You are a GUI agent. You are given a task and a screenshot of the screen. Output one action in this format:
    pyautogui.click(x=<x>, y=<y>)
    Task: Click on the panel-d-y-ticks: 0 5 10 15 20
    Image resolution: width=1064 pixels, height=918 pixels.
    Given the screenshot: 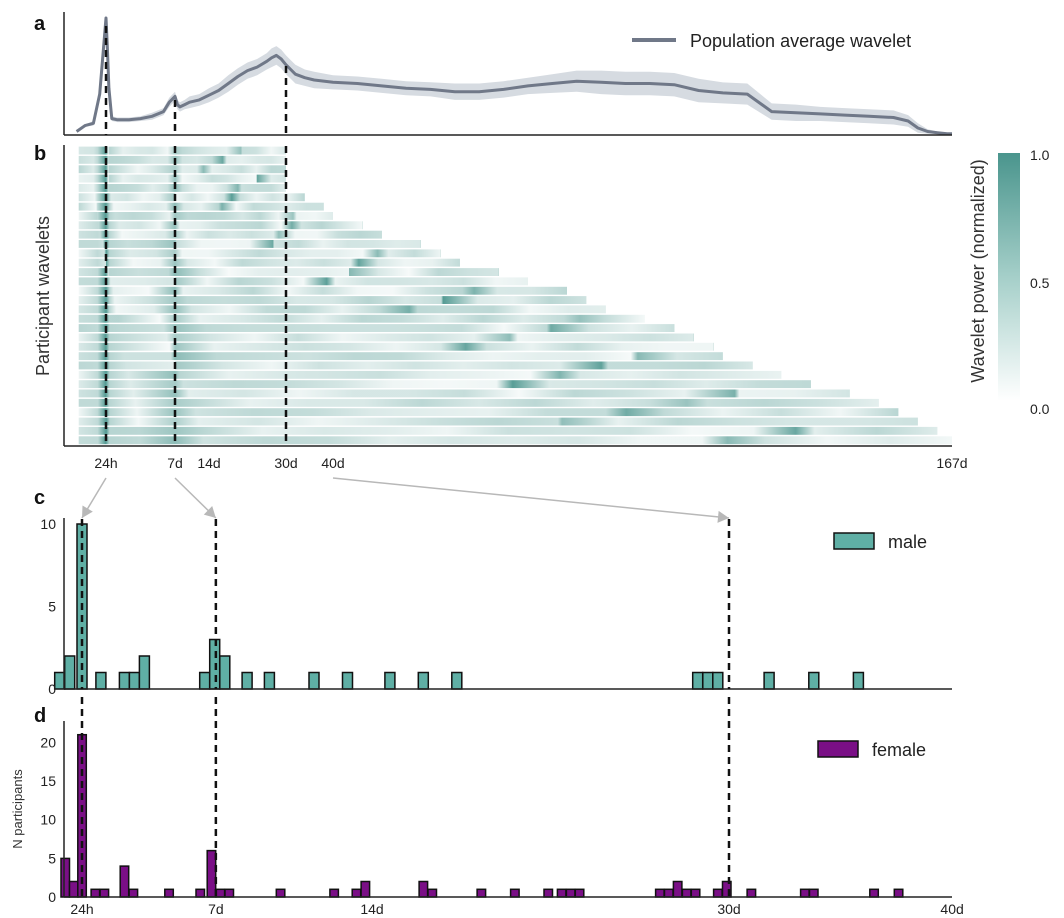 What is the action you would take?
    pyautogui.click(x=48, y=819)
    